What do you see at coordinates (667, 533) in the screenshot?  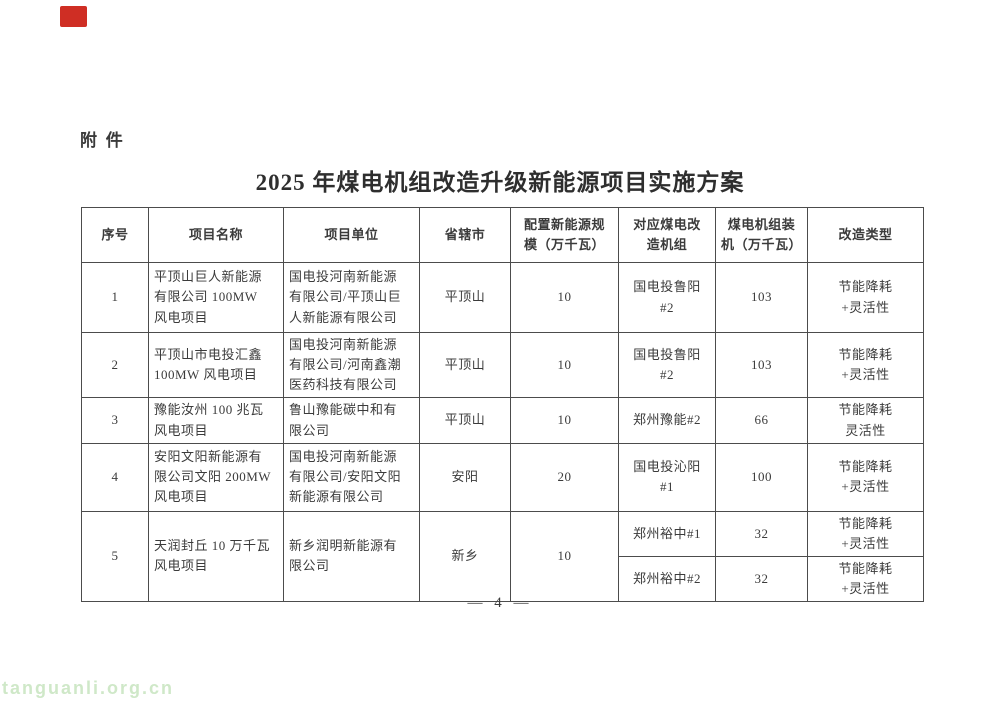 I see `cell-coal-unit: 郑州裕中#1` at bounding box center [667, 533].